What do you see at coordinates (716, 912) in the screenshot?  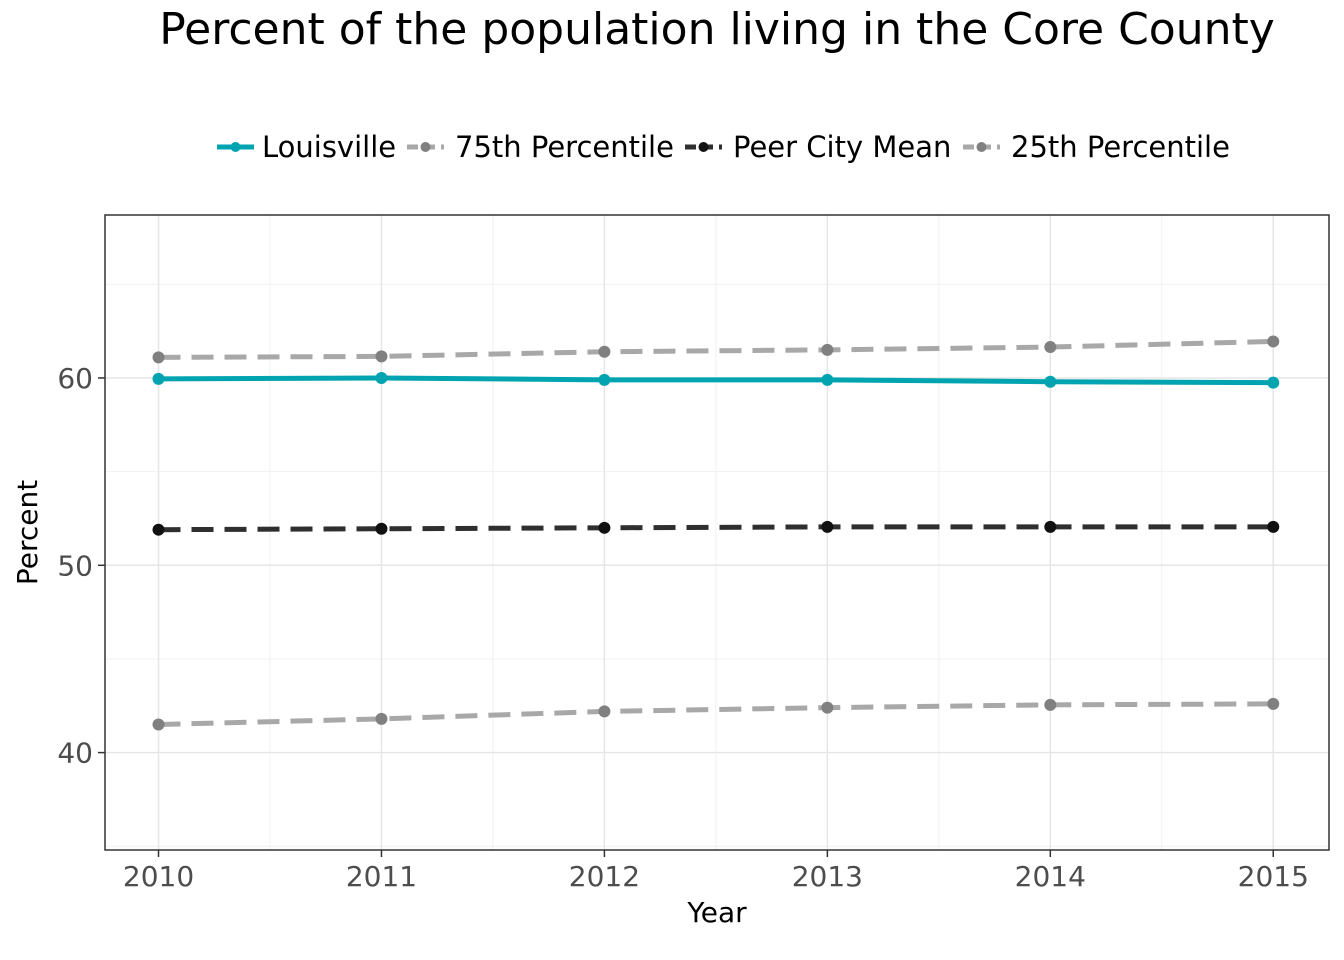 I see `x-axis-title: Year` at bounding box center [716, 912].